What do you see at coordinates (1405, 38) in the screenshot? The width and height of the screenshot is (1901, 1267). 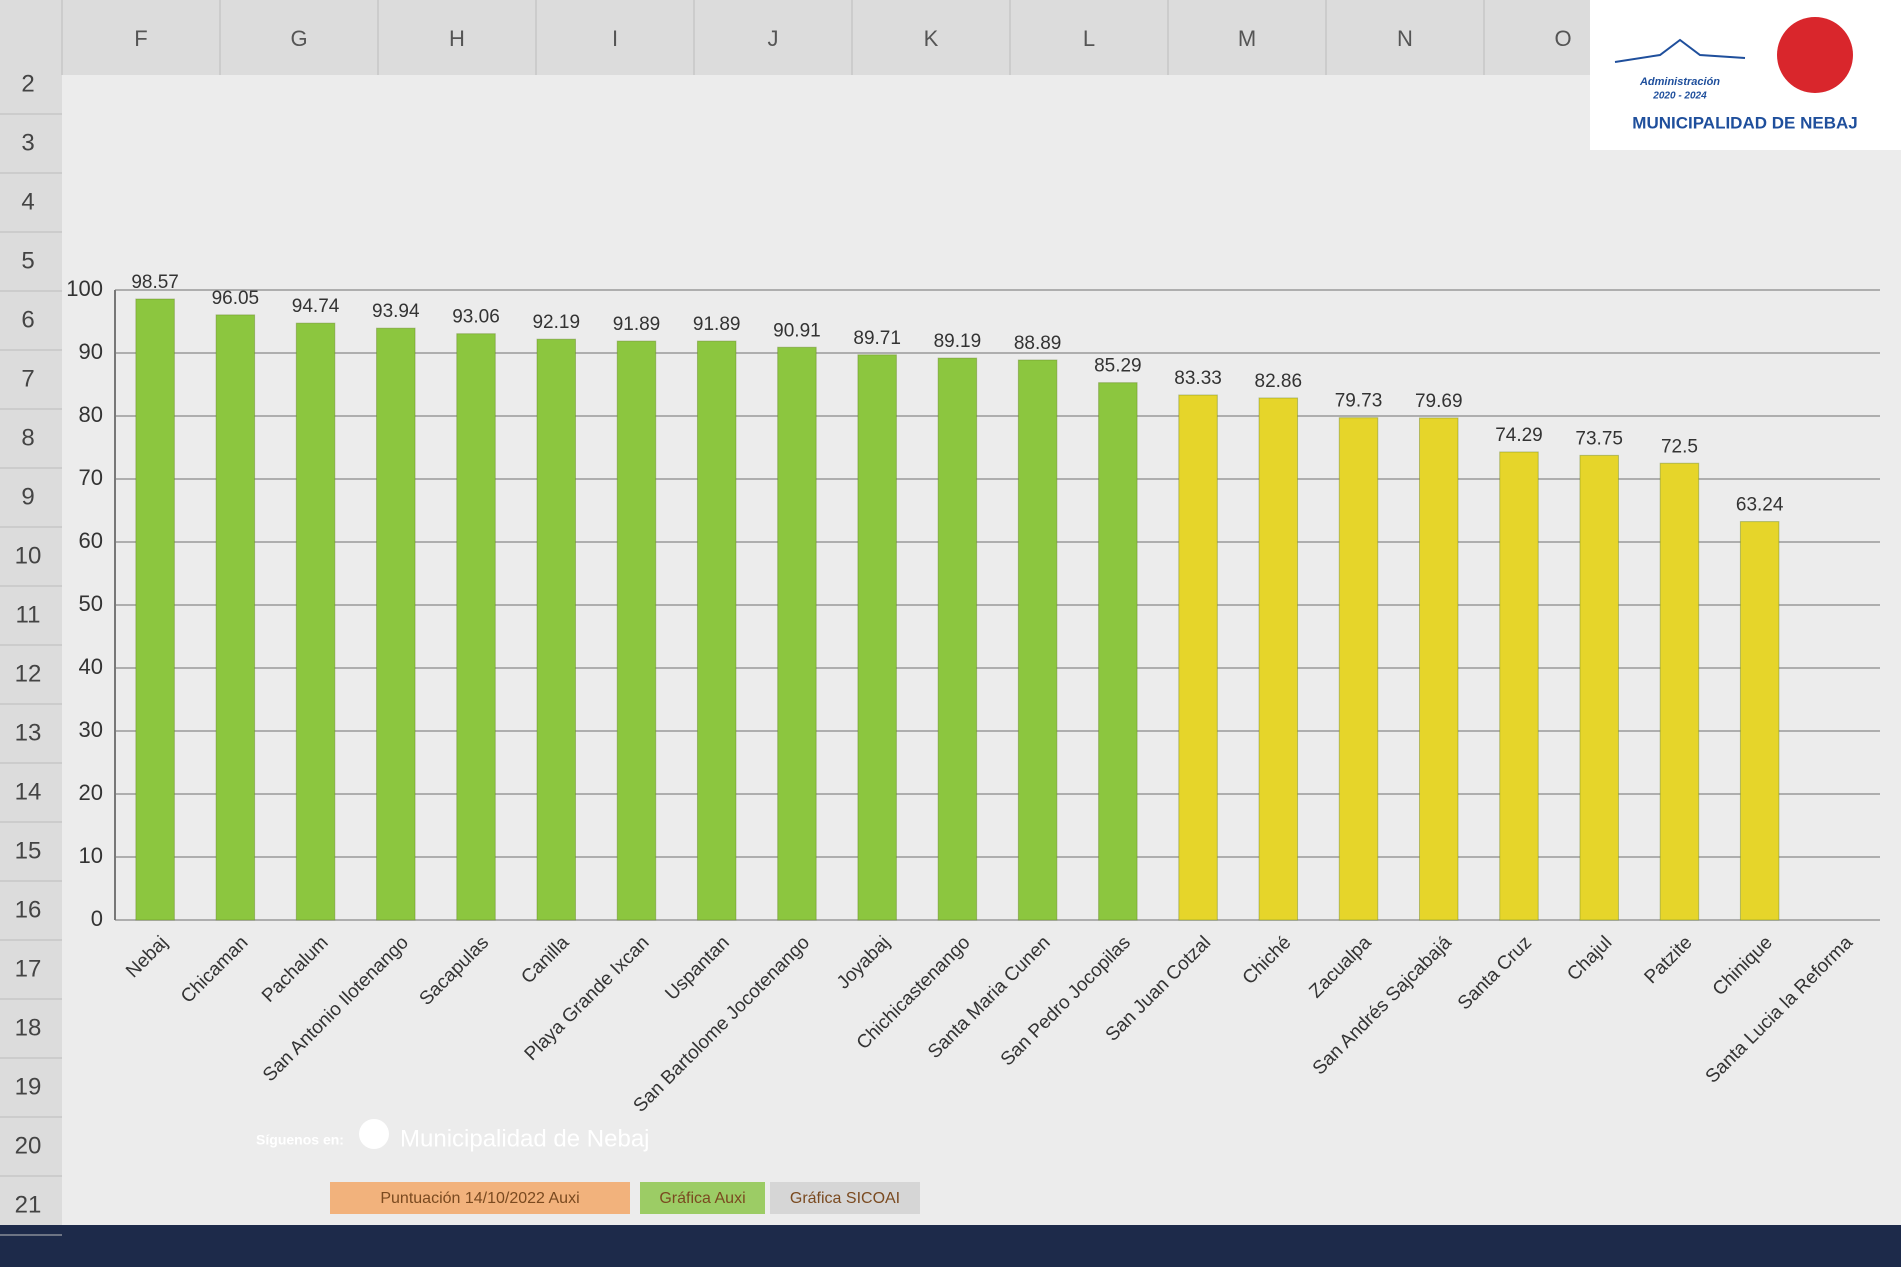 I see `column-header: N` at bounding box center [1405, 38].